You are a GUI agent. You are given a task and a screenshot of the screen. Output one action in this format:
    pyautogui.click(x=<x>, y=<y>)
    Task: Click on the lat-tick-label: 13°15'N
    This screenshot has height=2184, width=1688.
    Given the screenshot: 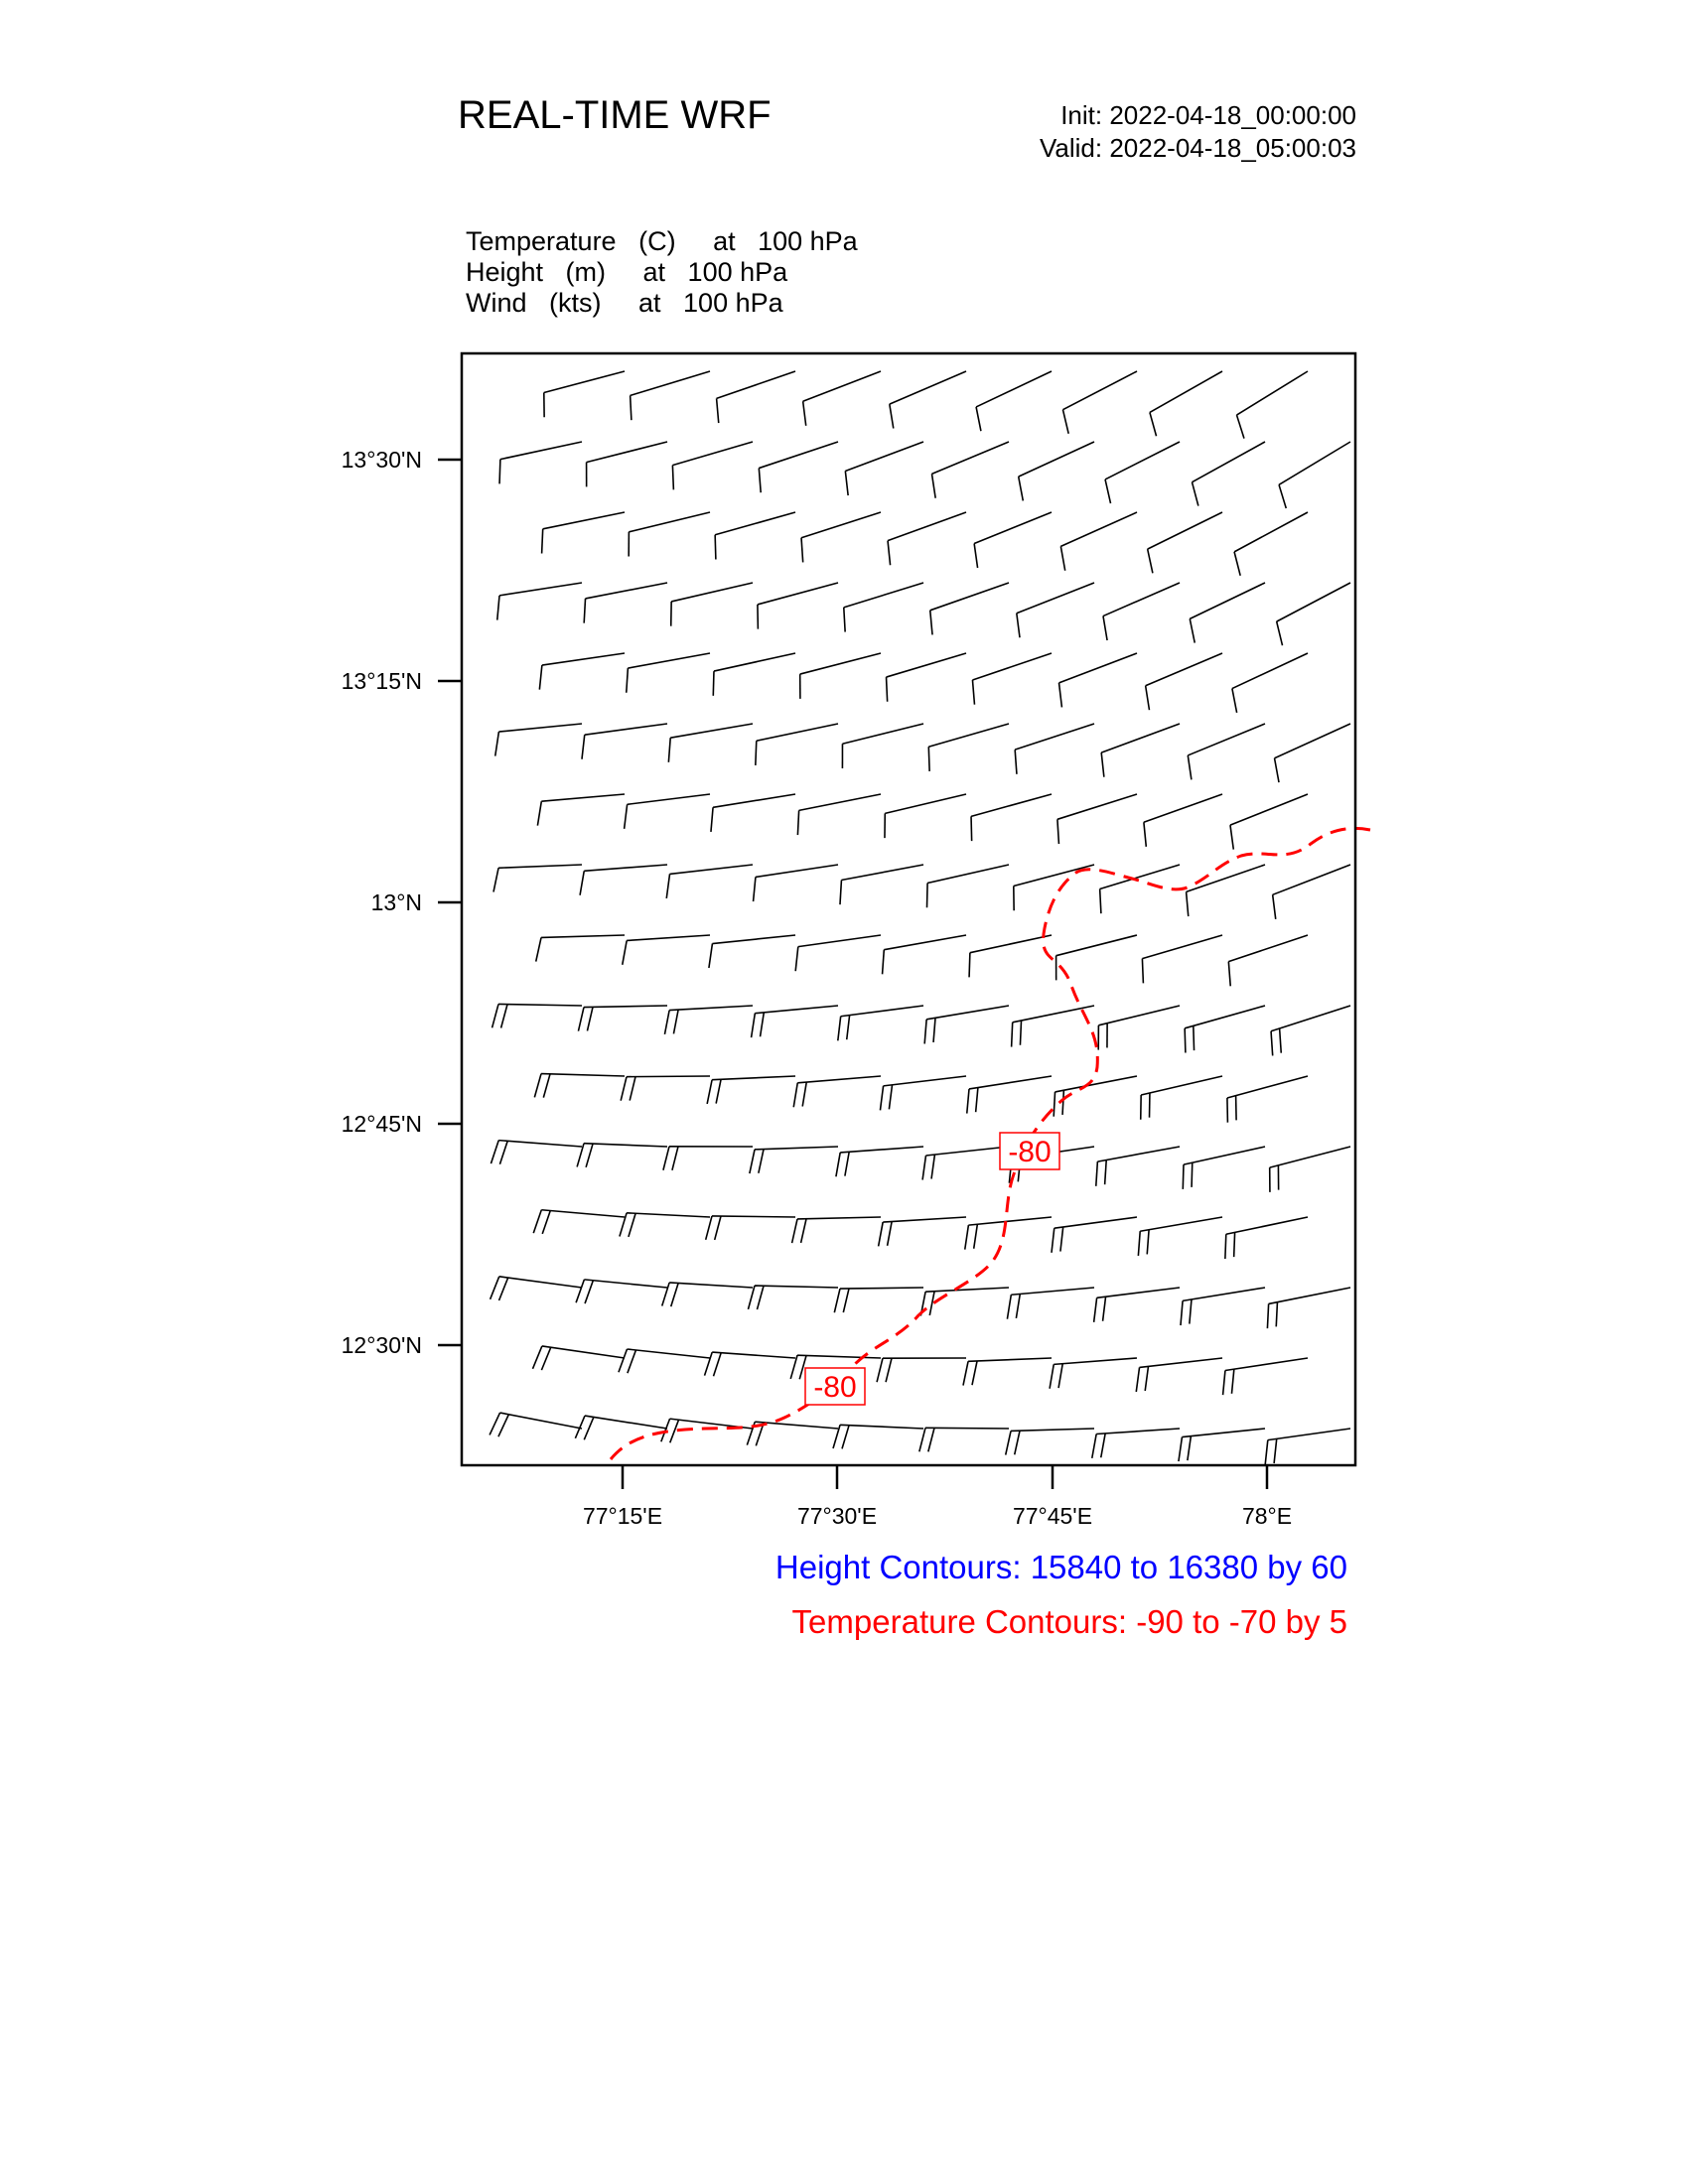 What is the action you would take?
    pyautogui.click(x=382, y=681)
    